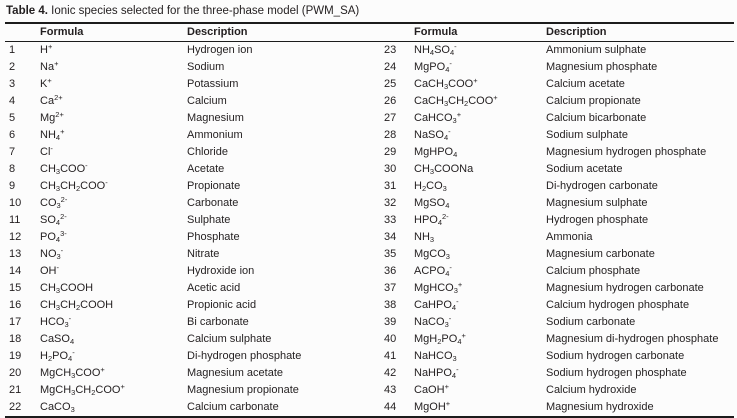 The width and height of the screenshot is (737, 418). Describe the element at coordinates (369, 67) in the screenshot. I see `table-row: 2 Na+ Sodium 24 MgPO4- Magnesium phosphate` at that location.